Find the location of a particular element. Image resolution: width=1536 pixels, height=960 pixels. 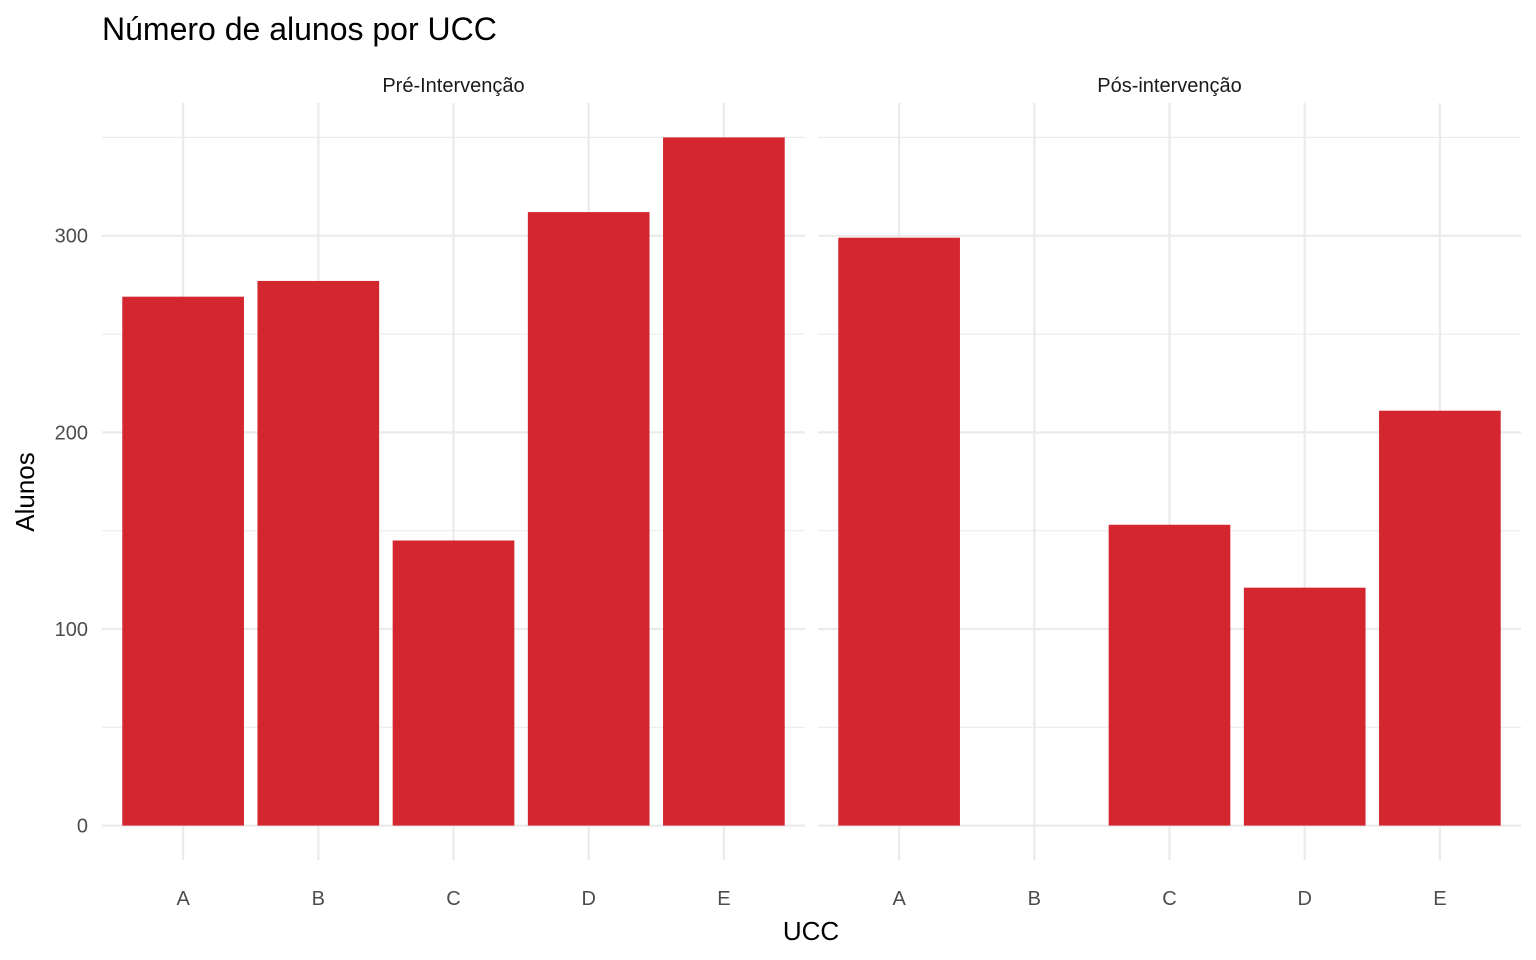

facet-label: Pós-intervenção is located at coordinates (1169, 86).